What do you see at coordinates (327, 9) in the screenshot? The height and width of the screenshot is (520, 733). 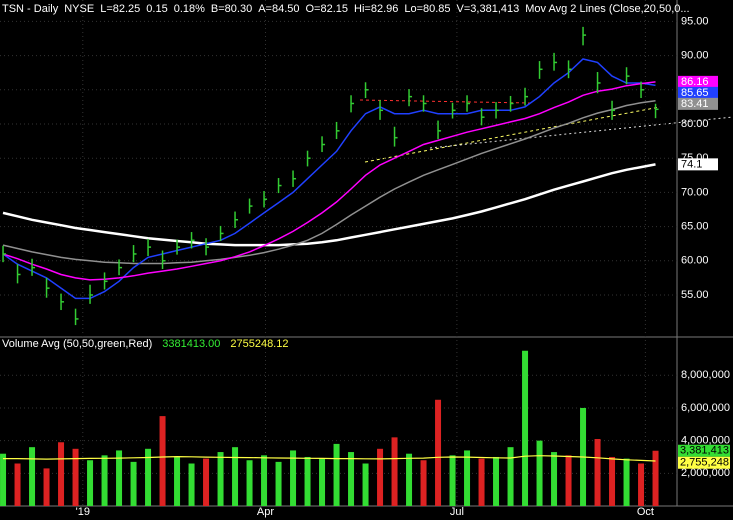 I see `header-item: O=82.15` at bounding box center [327, 9].